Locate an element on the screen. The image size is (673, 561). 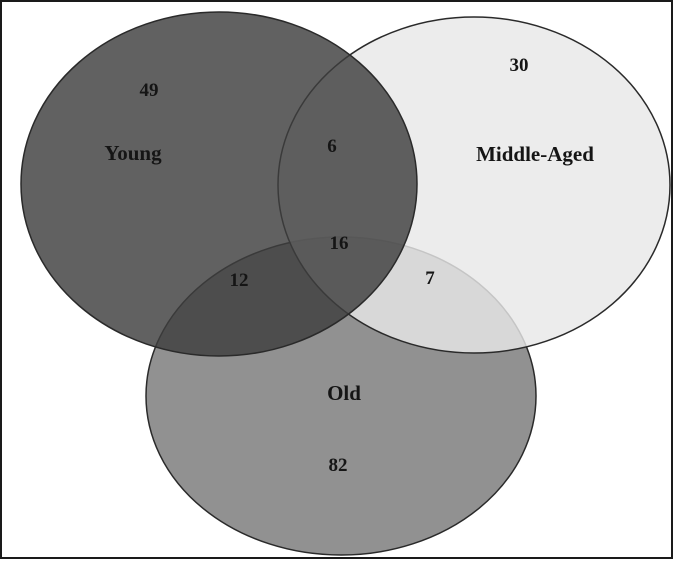
count-young-only: 49 is located at coordinates (149, 90).